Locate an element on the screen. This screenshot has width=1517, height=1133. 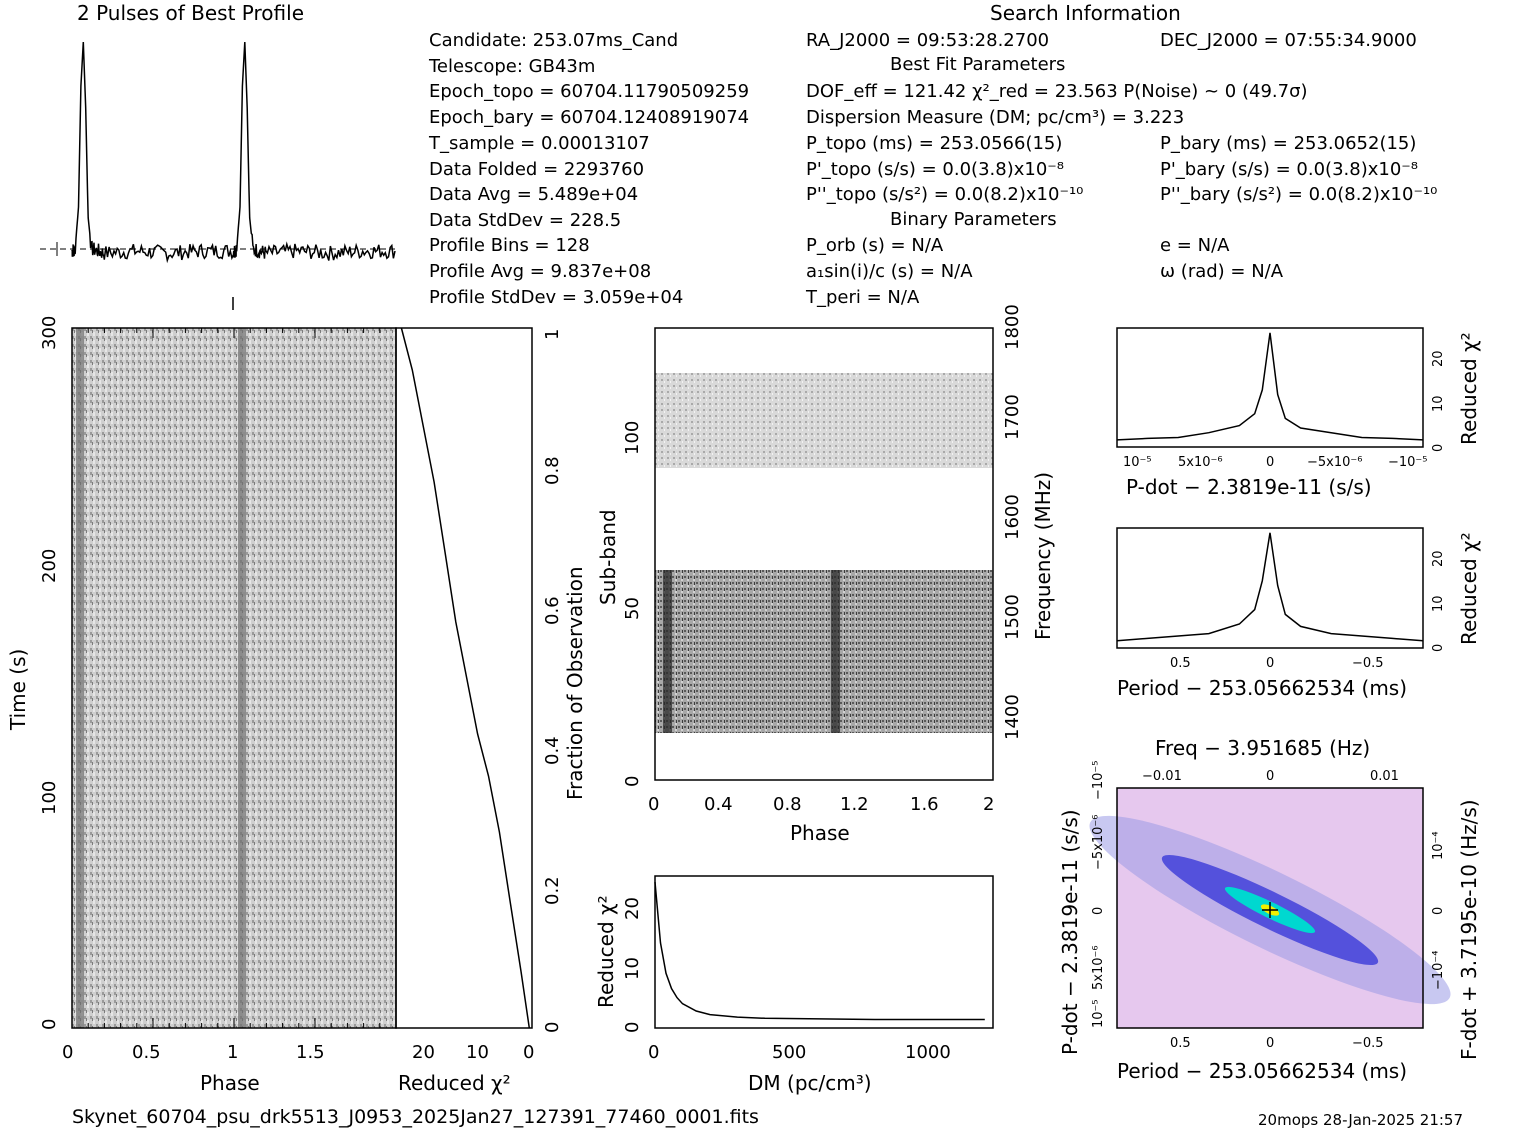
info-porb: P_orb (s) = N/A is located at coordinates (875, 245).